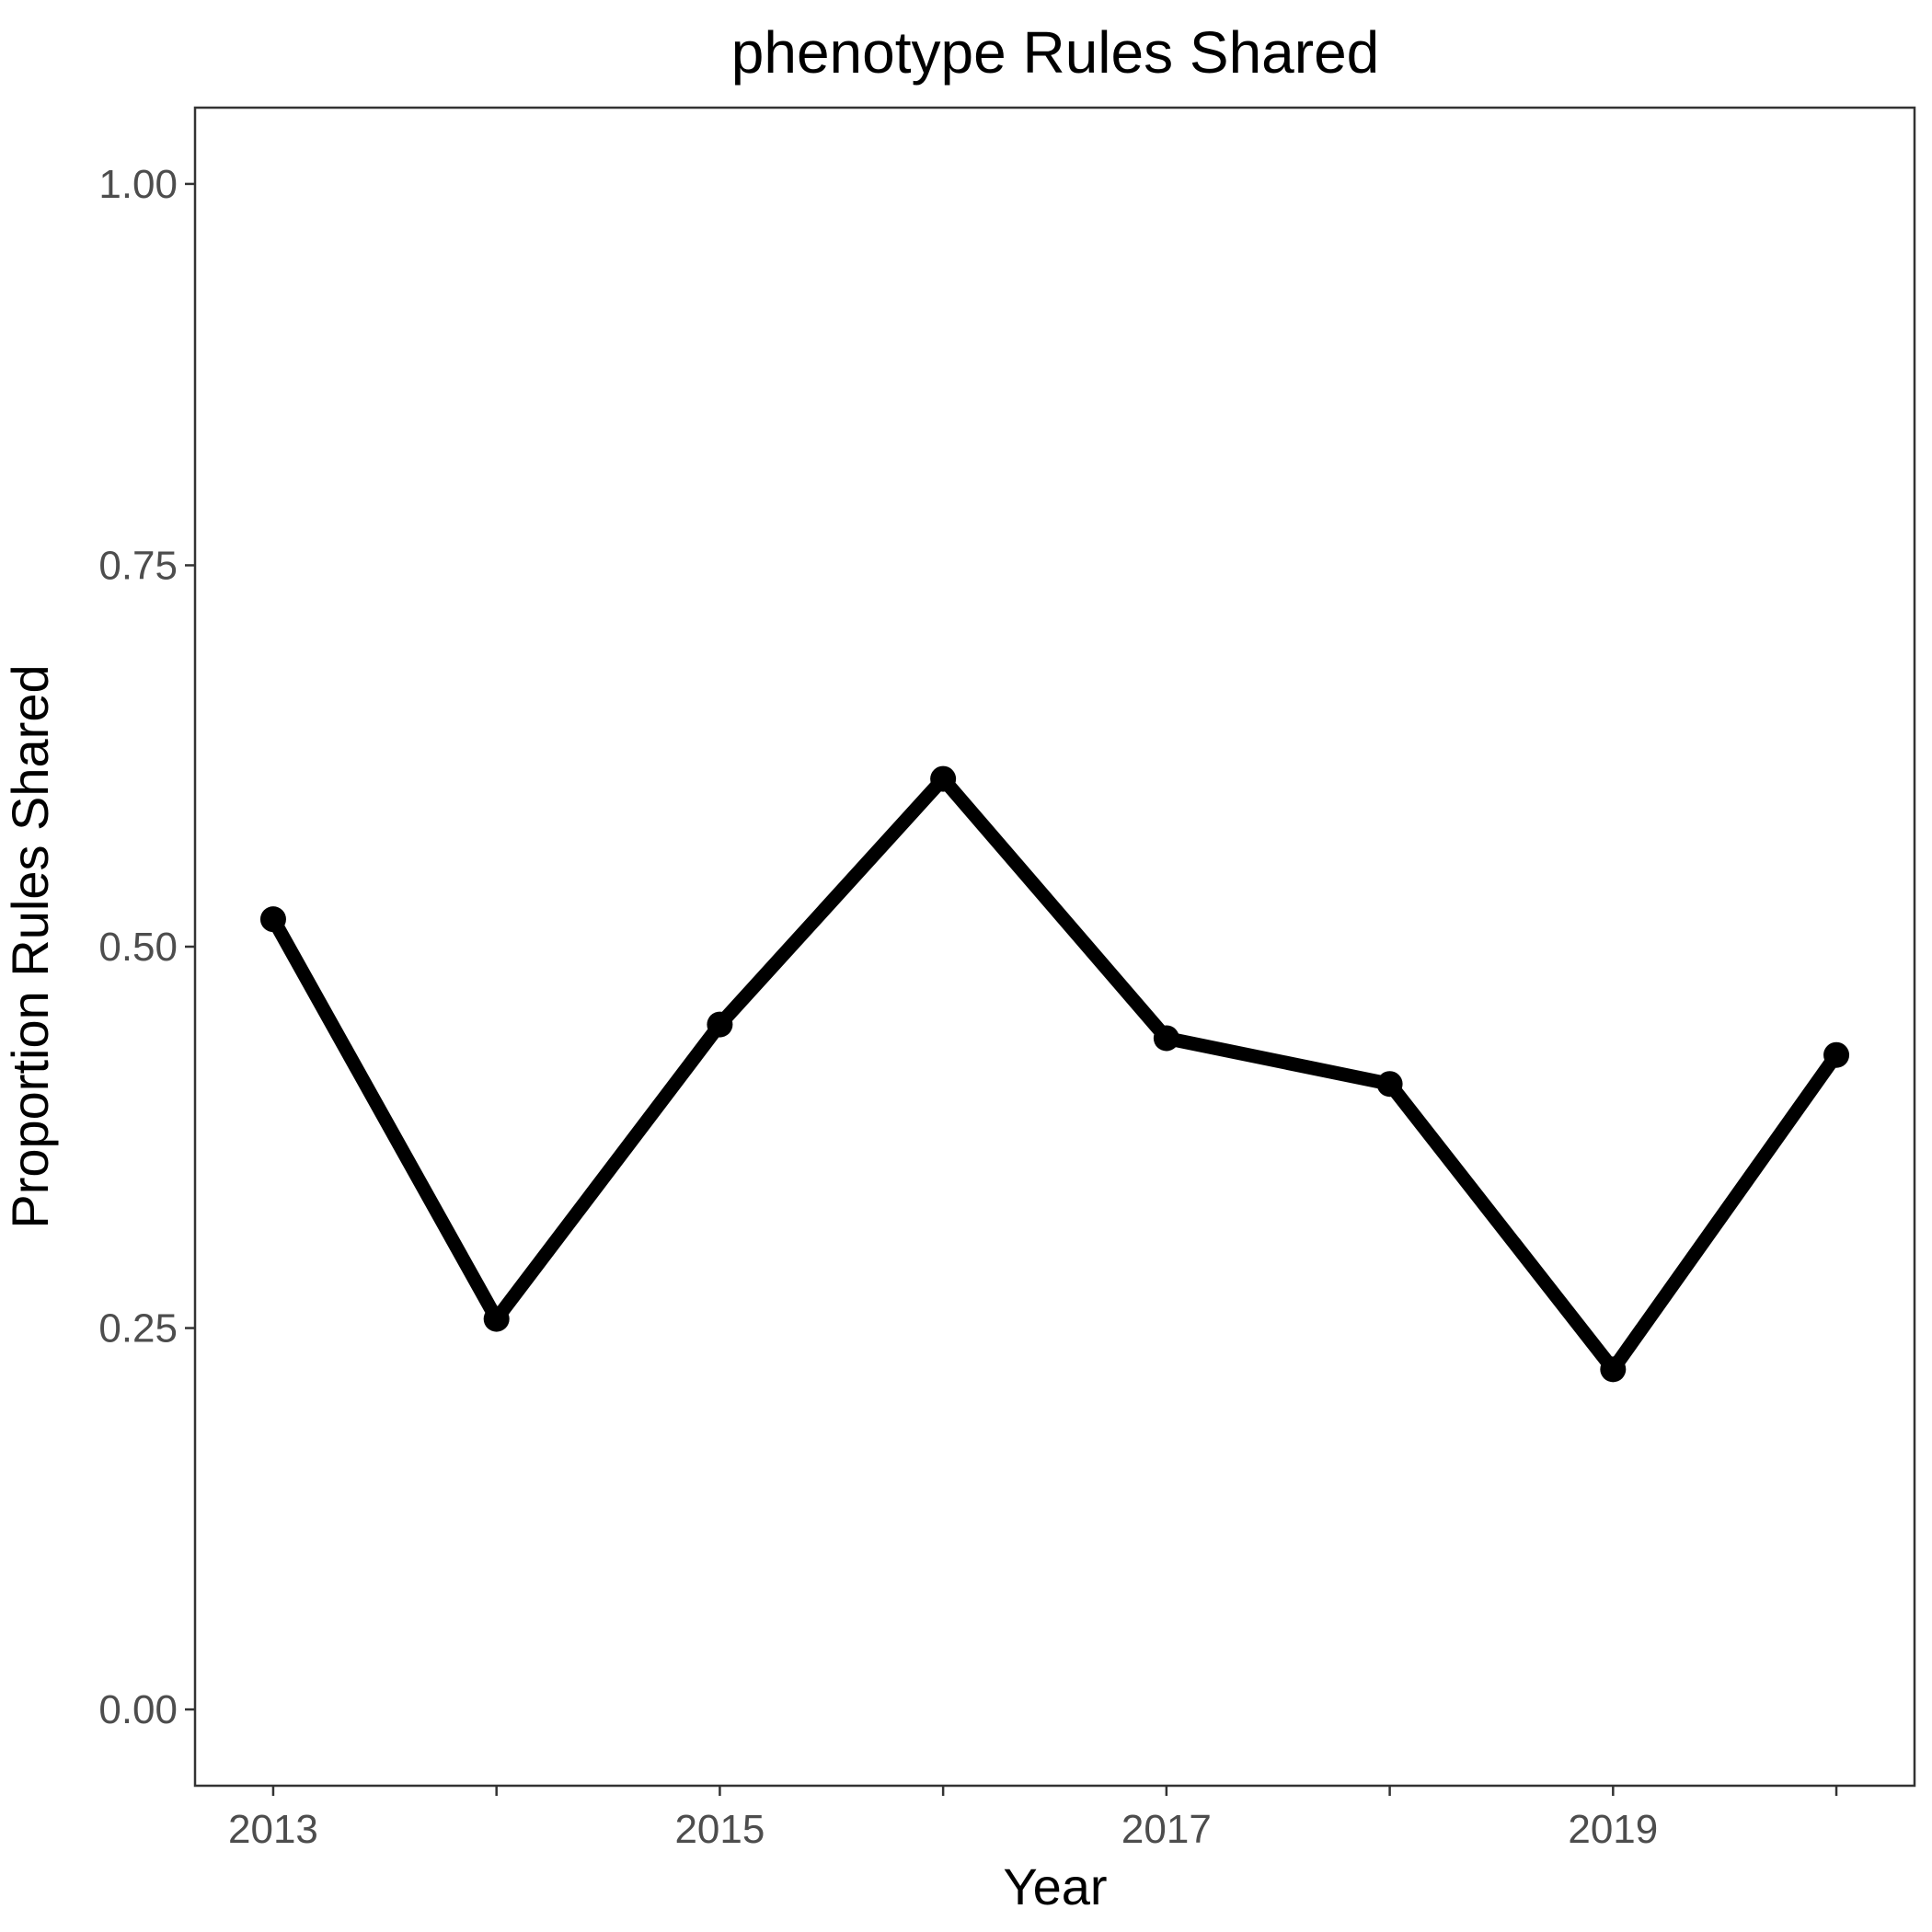 This screenshot has height=1932, width=1932. Describe the element at coordinates (1055, 52) in the screenshot. I see `chart-title: phenotype Rules Shared` at that location.